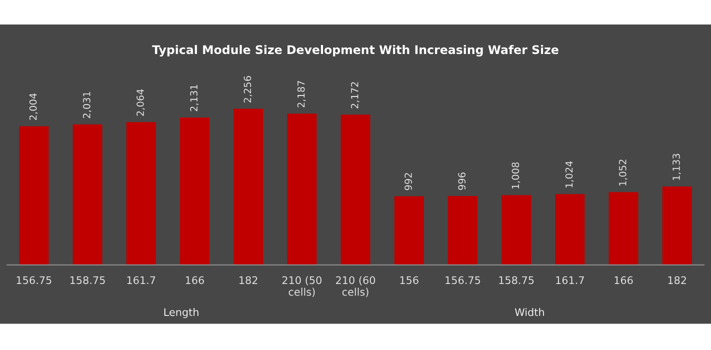 The width and height of the screenshot is (711, 350). Describe the element at coordinates (569, 174) in the screenshot. I see `data-label: 1,024` at that location.